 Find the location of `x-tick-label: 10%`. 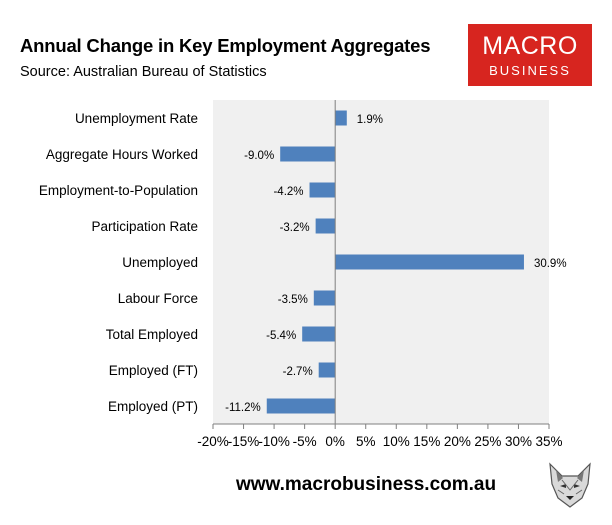

x-tick-label: 10% is located at coordinates (396, 441).